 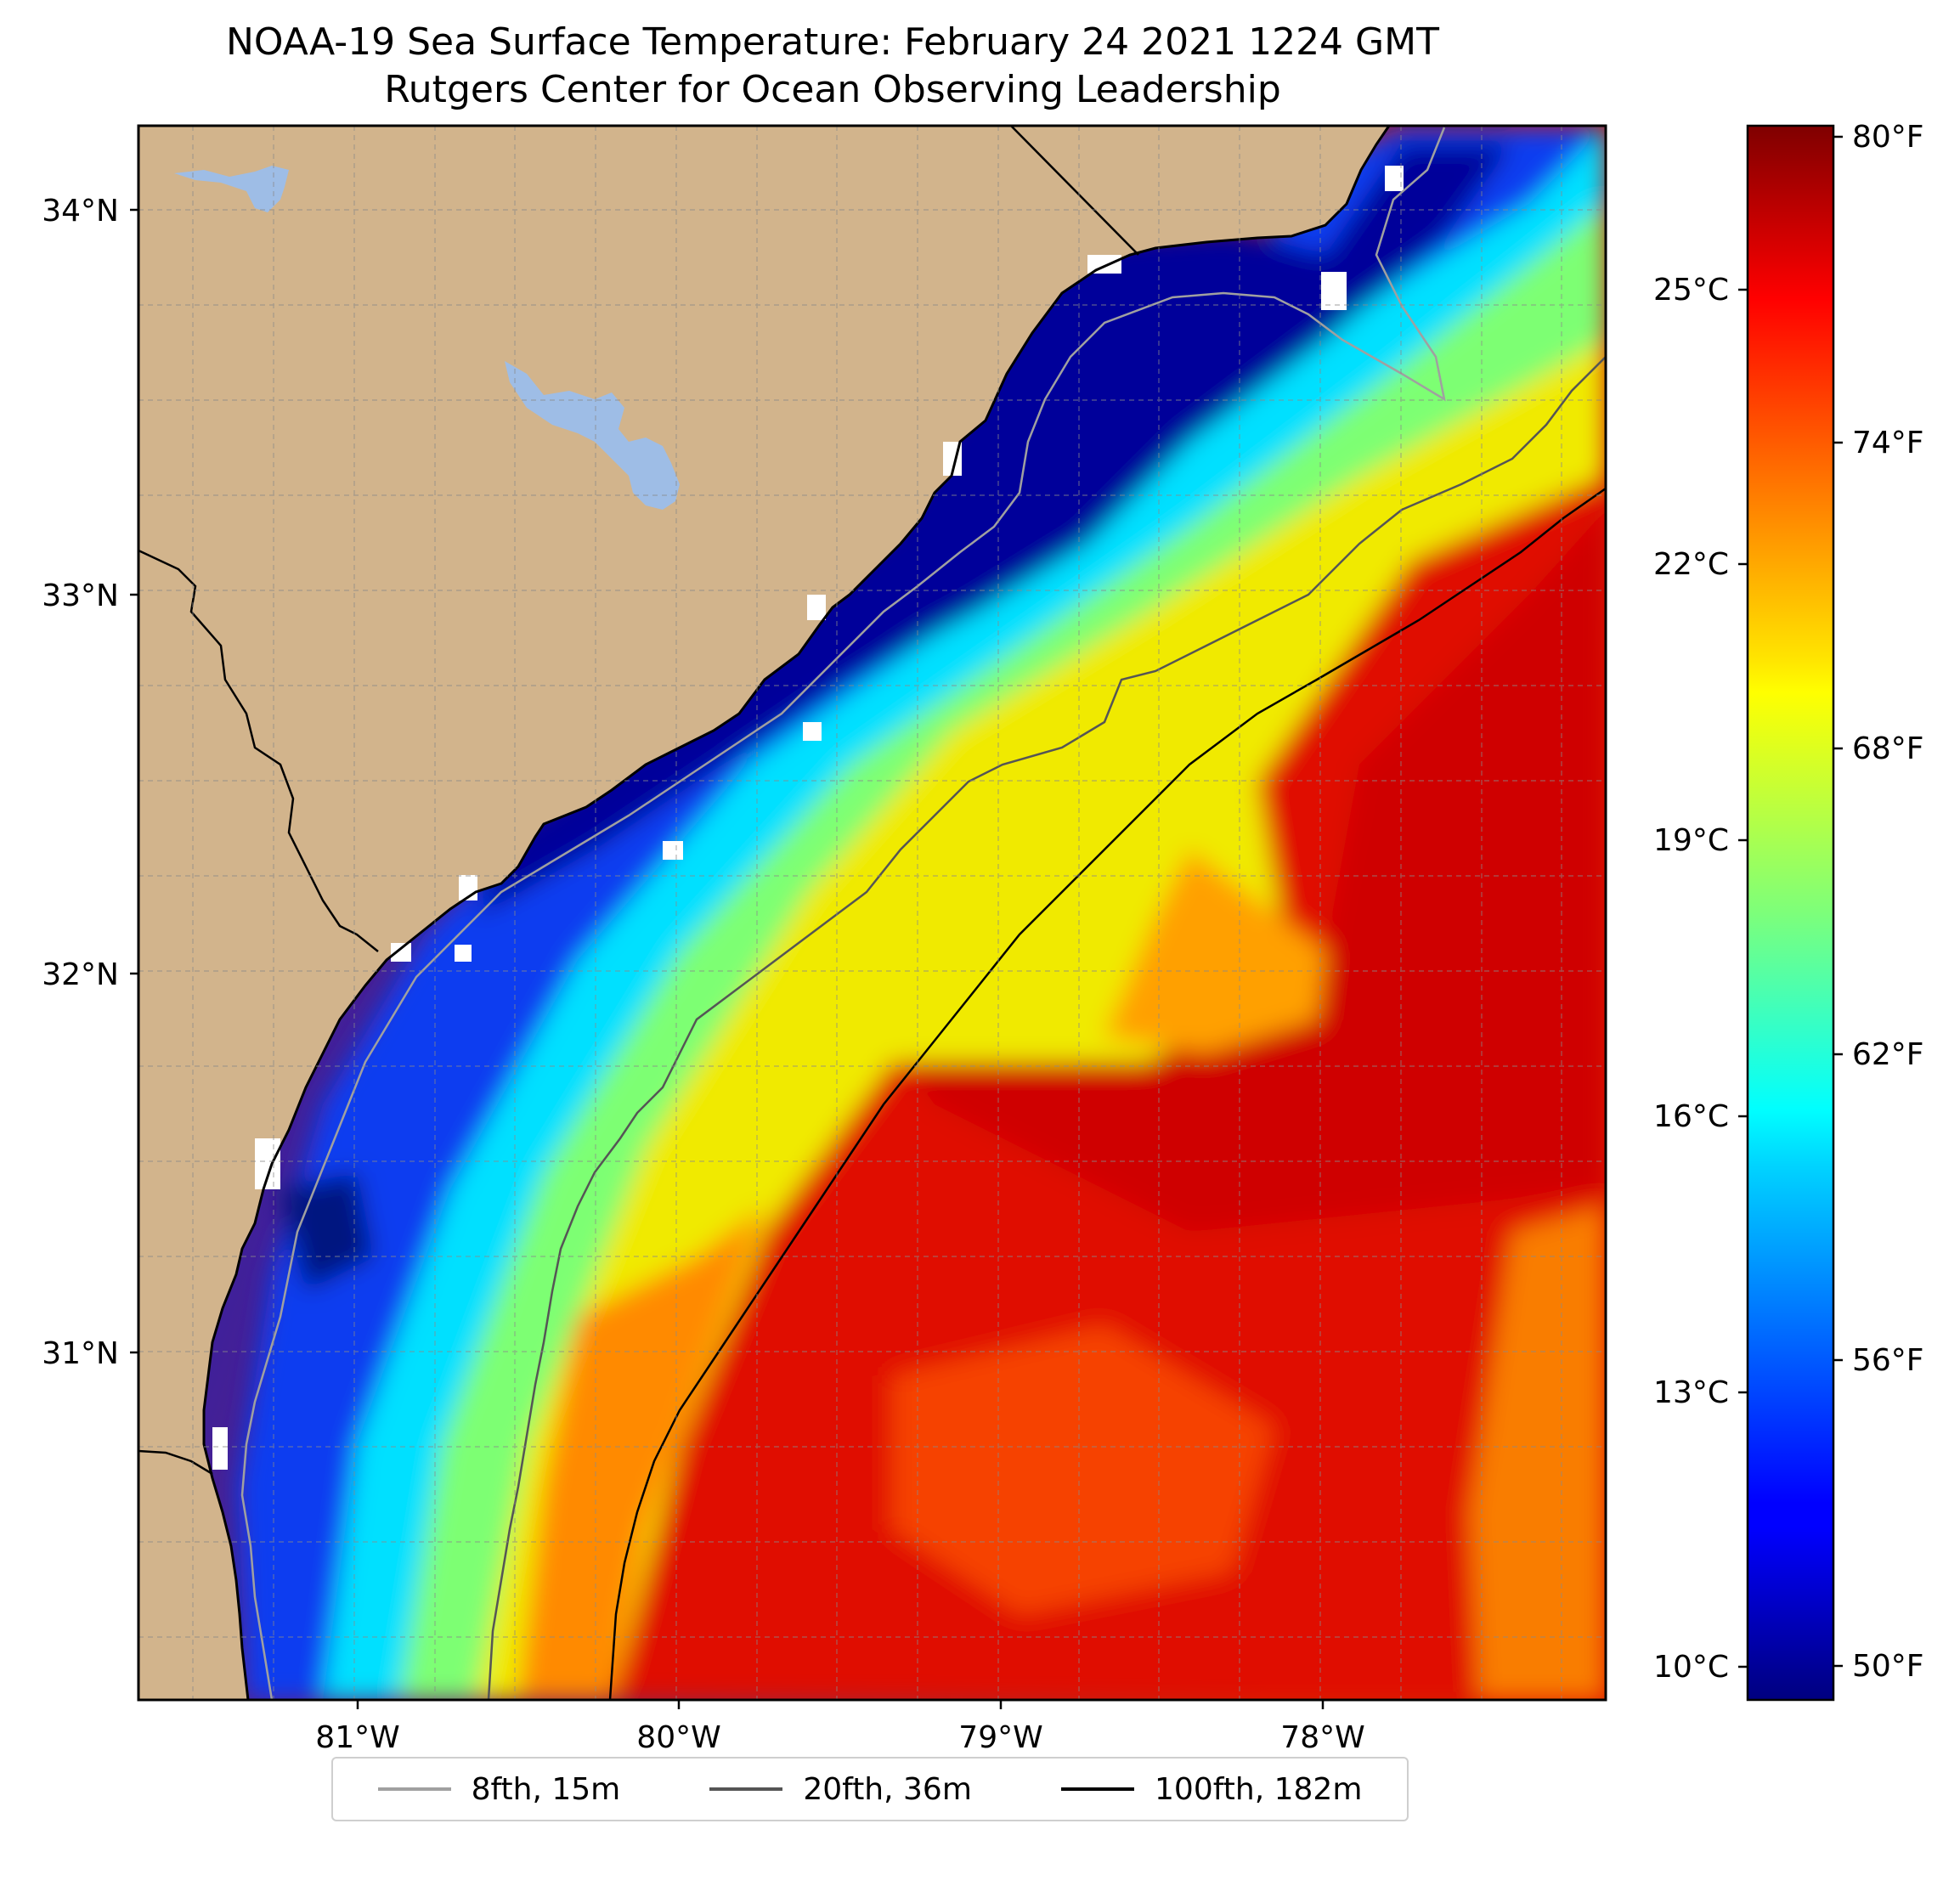 What do you see at coordinates (1888, 443) in the screenshot?
I see `colorbar-label-f-74: 74°F` at bounding box center [1888, 443].